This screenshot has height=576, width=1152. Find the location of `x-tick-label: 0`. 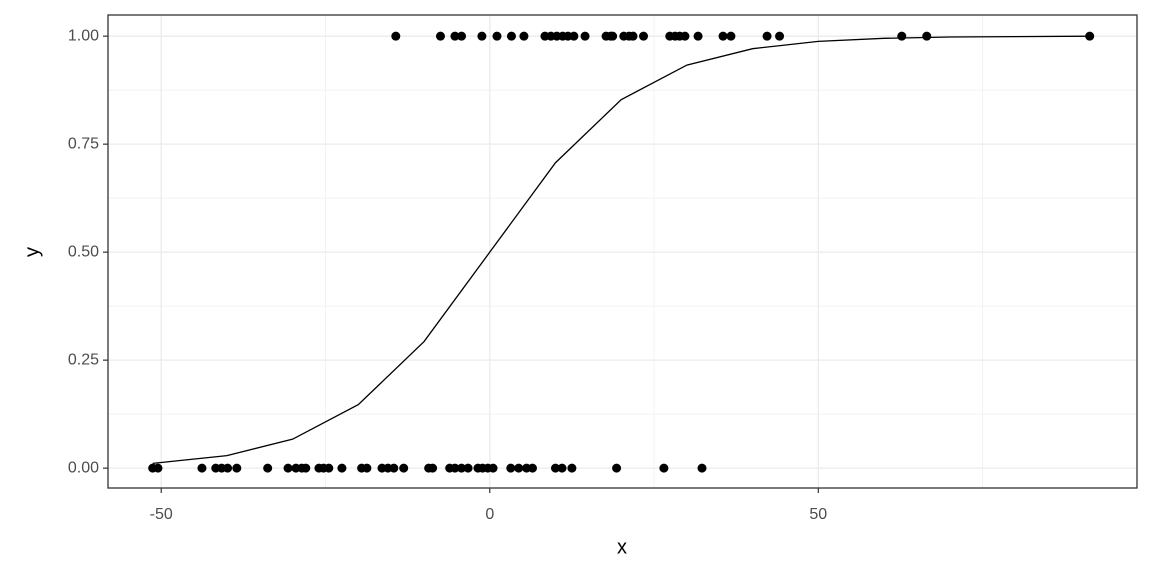

x-tick-label: 0 is located at coordinates (489, 514).